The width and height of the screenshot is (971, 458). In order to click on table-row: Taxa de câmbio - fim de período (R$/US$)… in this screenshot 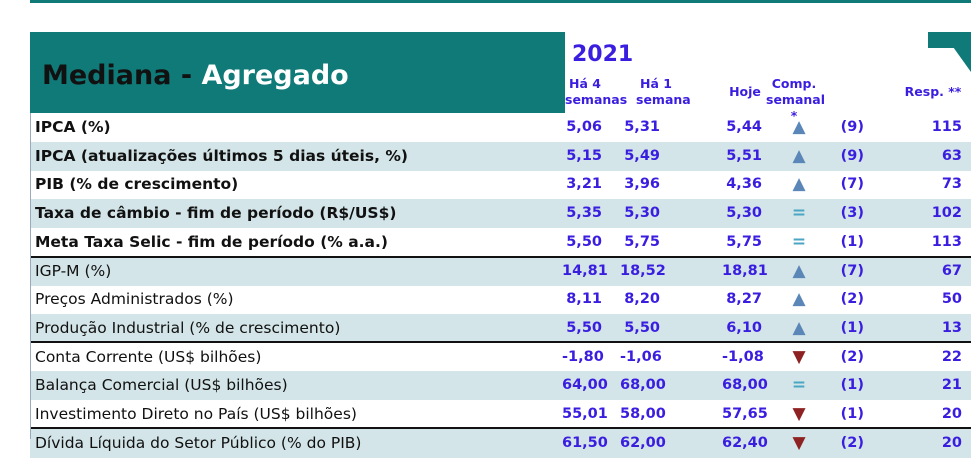, I will do `click(500, 214)`.